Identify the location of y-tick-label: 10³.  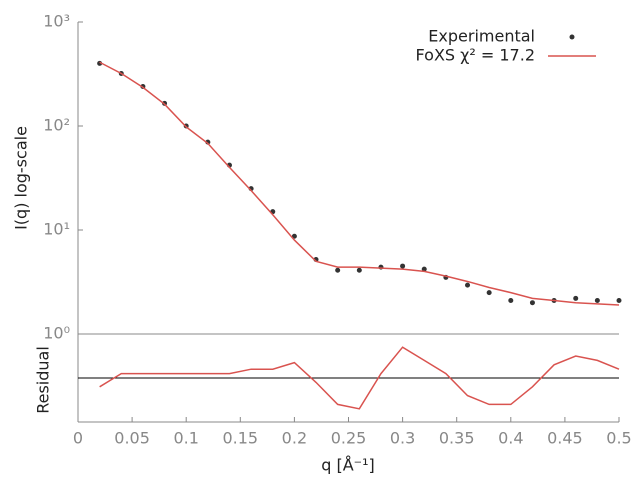
(56, 21).